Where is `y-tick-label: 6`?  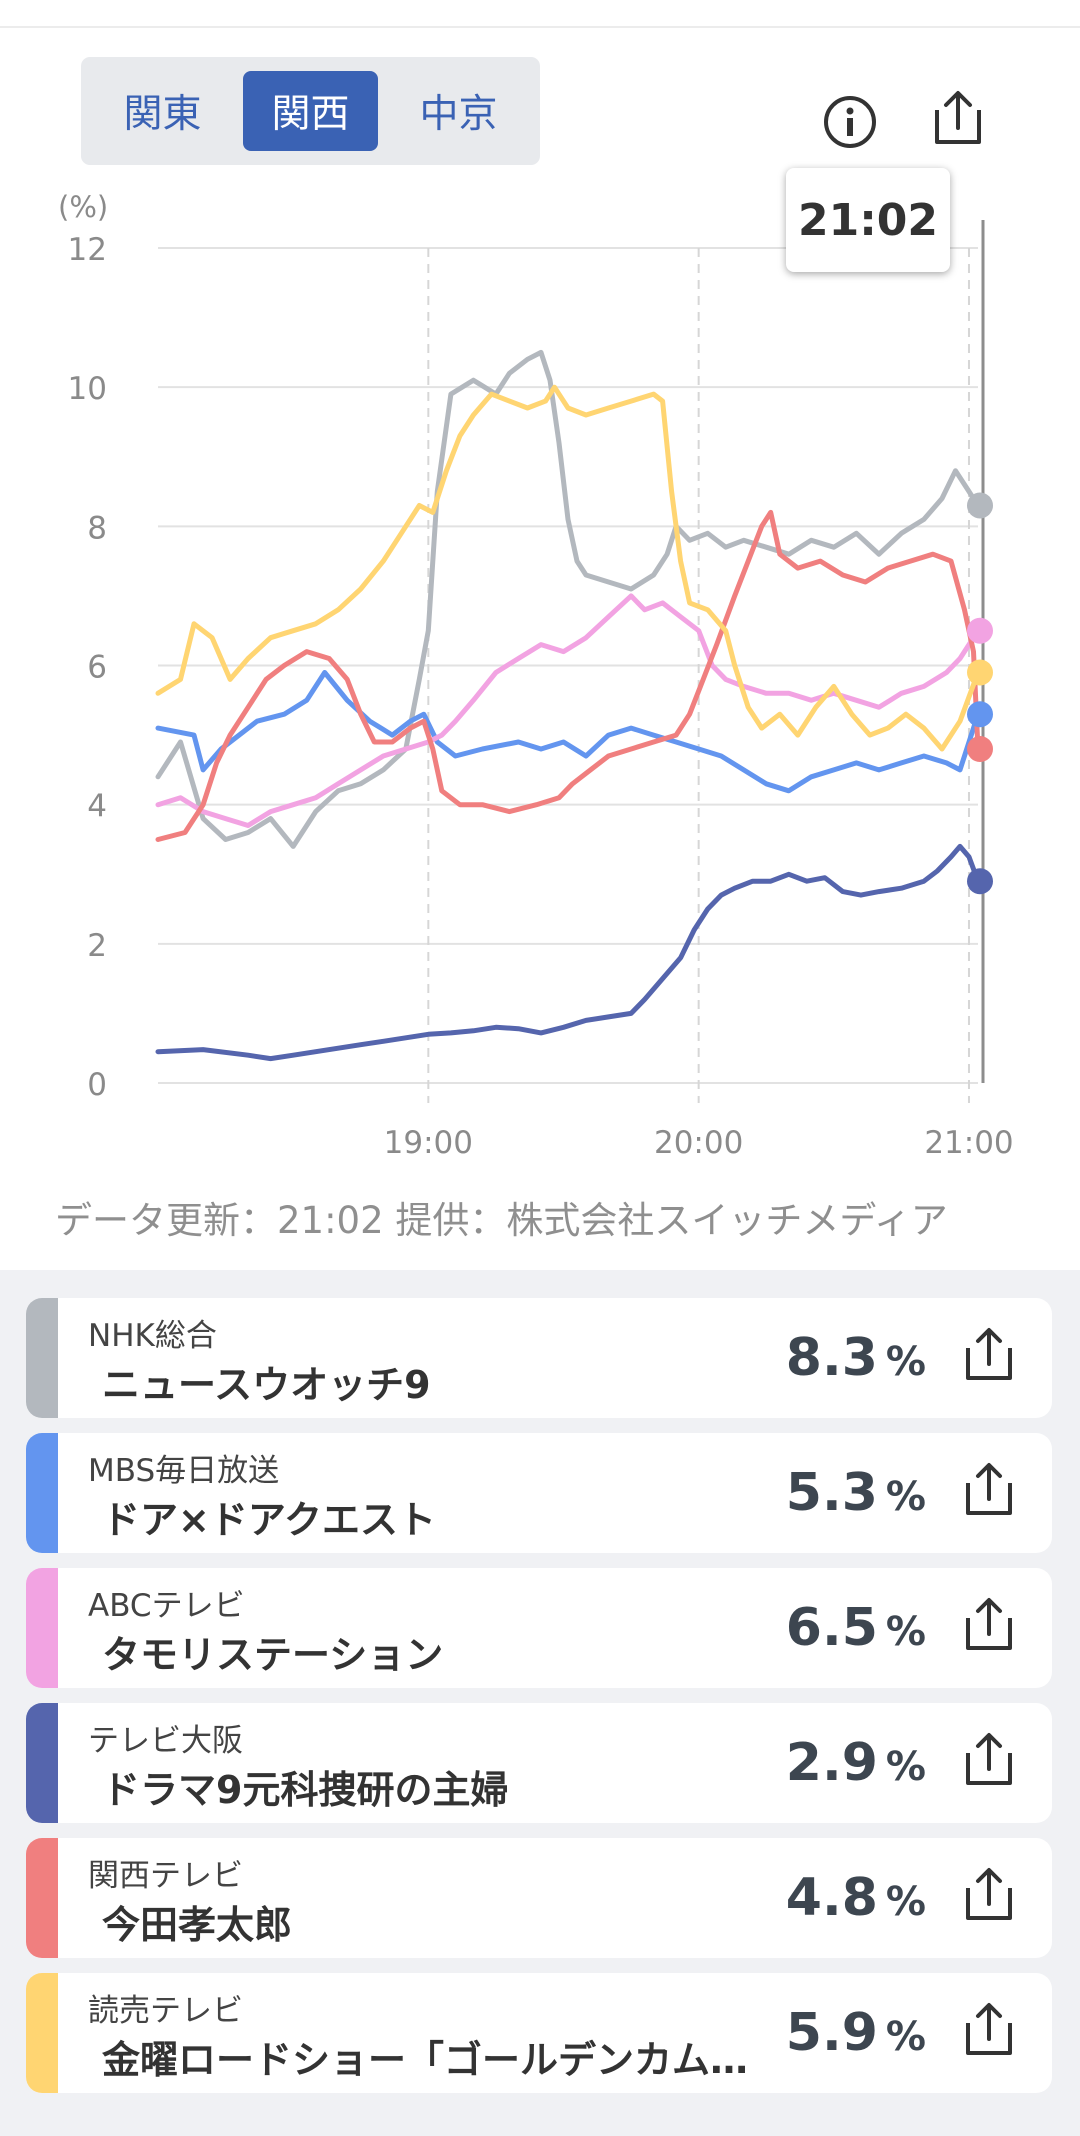 y-tick-label: 6 is located at coordinates (97, 668).